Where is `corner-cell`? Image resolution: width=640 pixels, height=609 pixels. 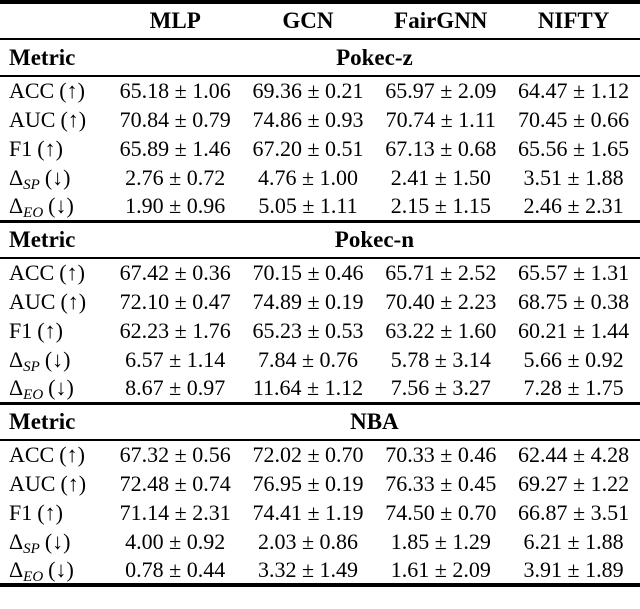
corner-cell is located at coordinates (54, 21).